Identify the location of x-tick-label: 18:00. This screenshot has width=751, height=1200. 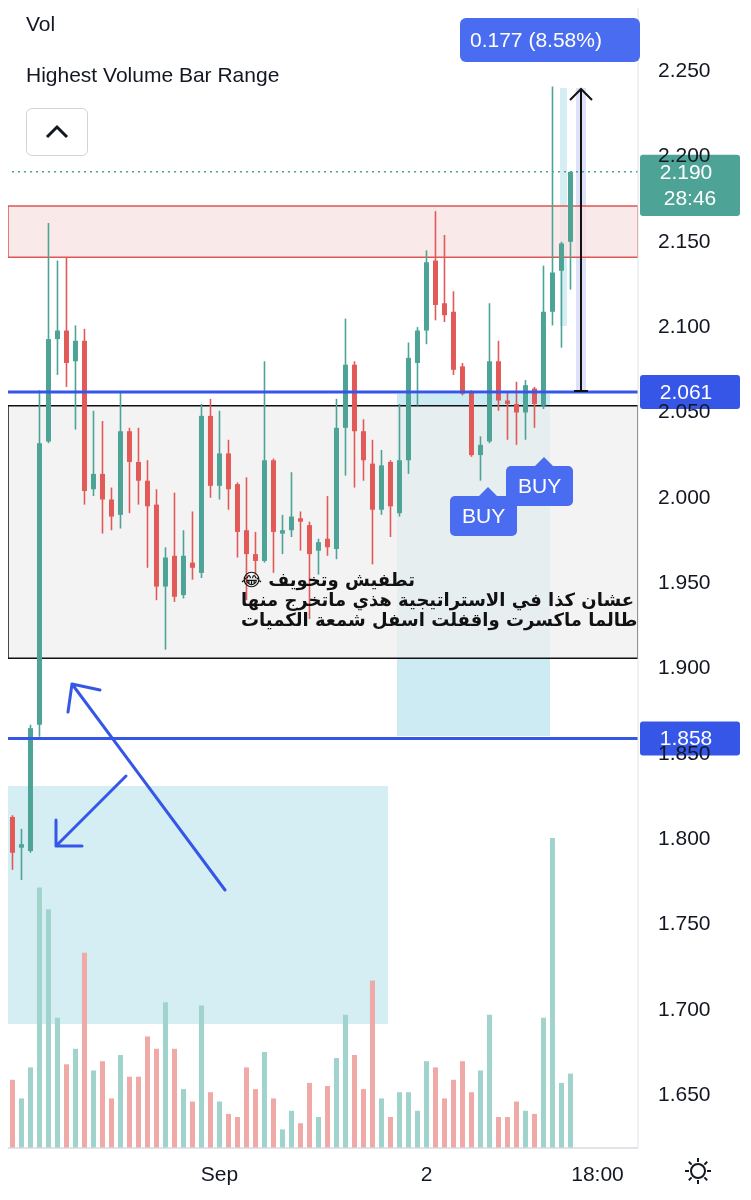
(597, 1173).